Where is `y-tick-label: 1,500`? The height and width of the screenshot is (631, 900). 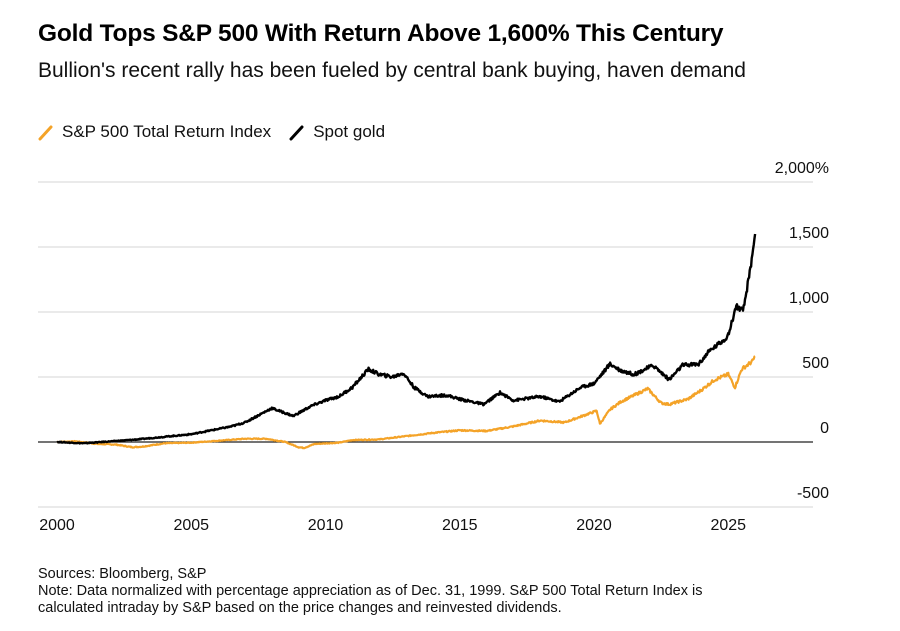 y-tick-label: 1,500 is located at coordinates (809, 233).